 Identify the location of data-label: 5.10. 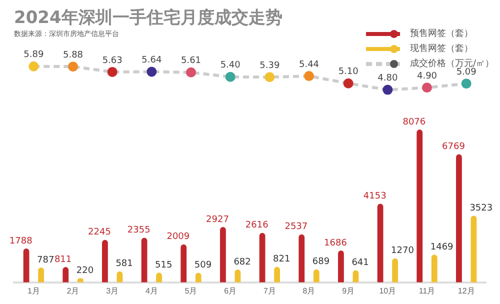
(348, 72).